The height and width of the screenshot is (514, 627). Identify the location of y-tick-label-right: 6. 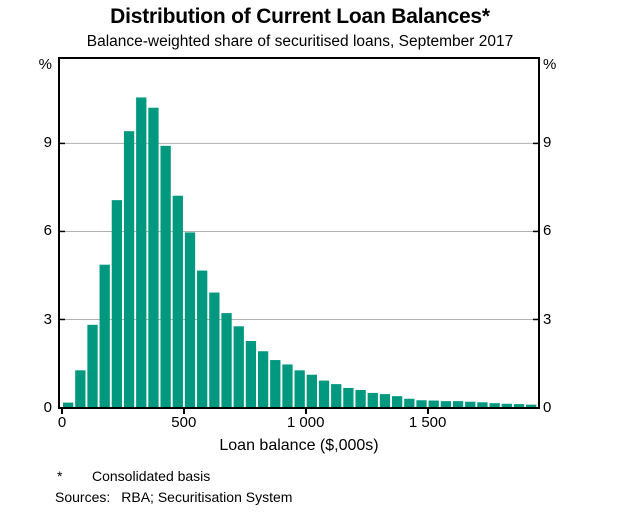
(547, 231).